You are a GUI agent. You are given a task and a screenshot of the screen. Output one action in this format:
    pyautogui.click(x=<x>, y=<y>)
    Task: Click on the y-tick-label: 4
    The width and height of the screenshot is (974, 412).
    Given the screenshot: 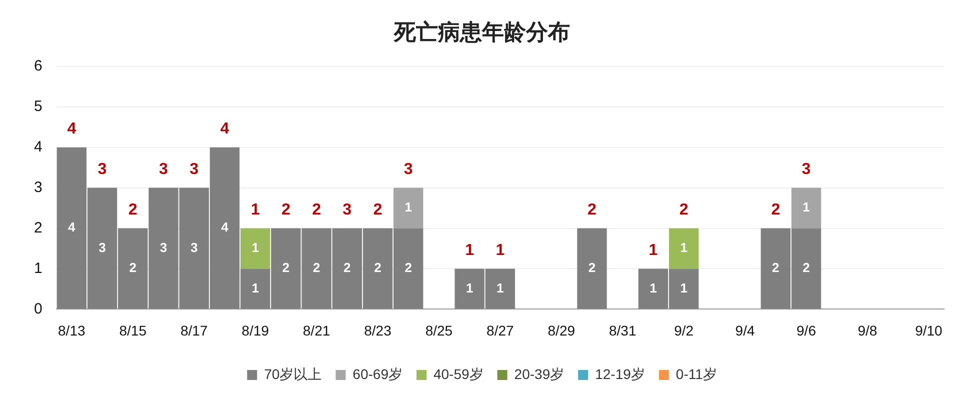 What is the action you would take?
    pyautogui.click(x=38, y=147)
    